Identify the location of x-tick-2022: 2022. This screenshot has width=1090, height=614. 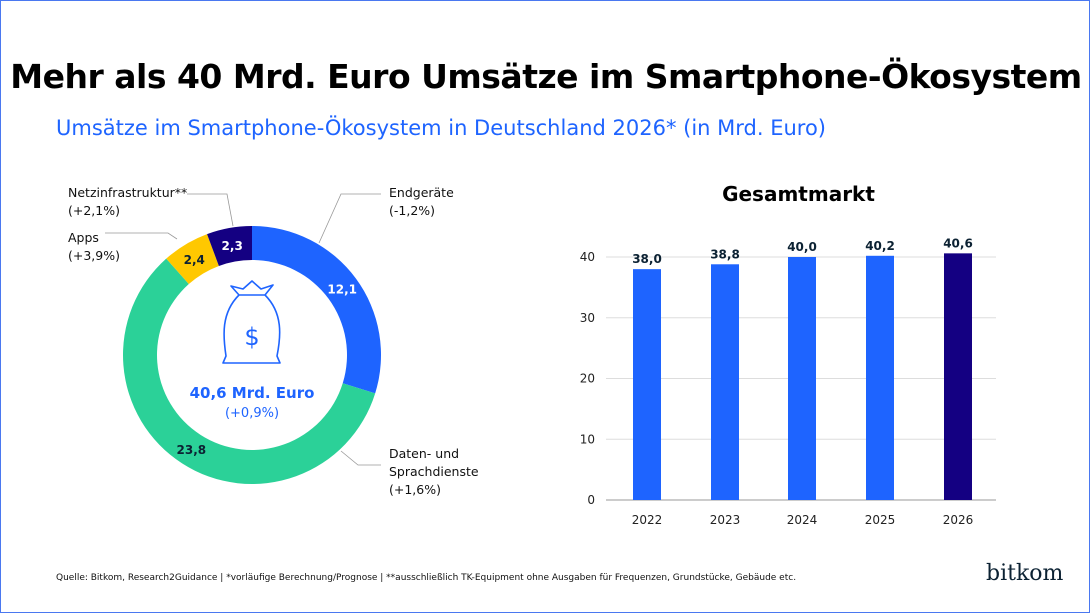
(647, 520).